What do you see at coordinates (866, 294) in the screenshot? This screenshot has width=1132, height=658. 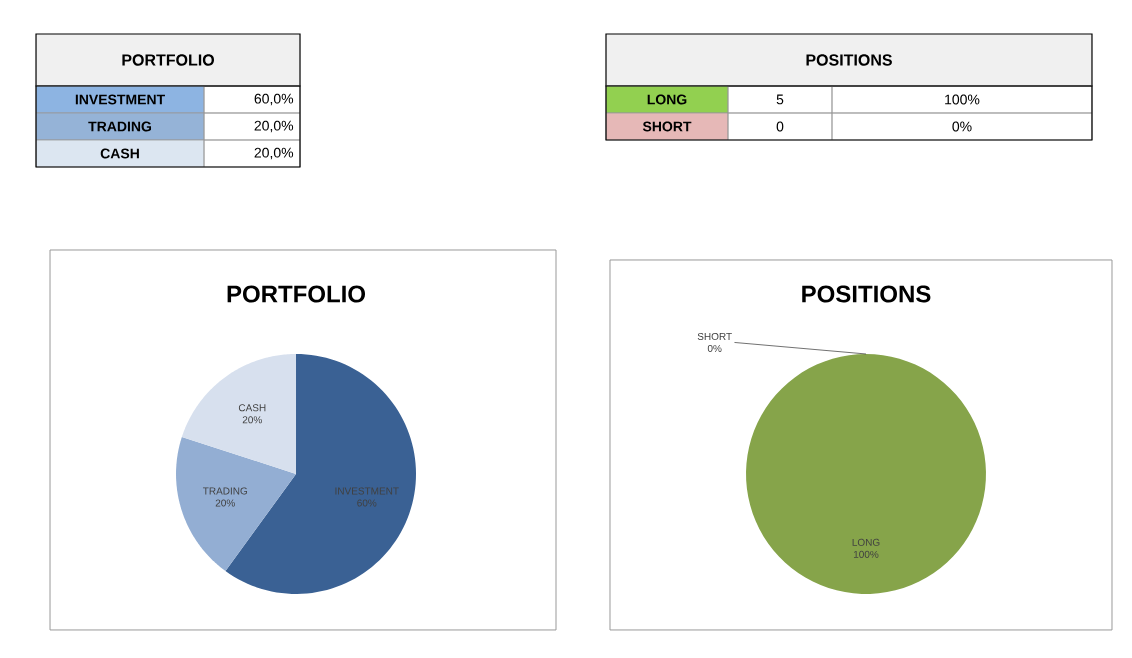 I see `chart-title: POSITIONS` at bounding box center [866, 294].